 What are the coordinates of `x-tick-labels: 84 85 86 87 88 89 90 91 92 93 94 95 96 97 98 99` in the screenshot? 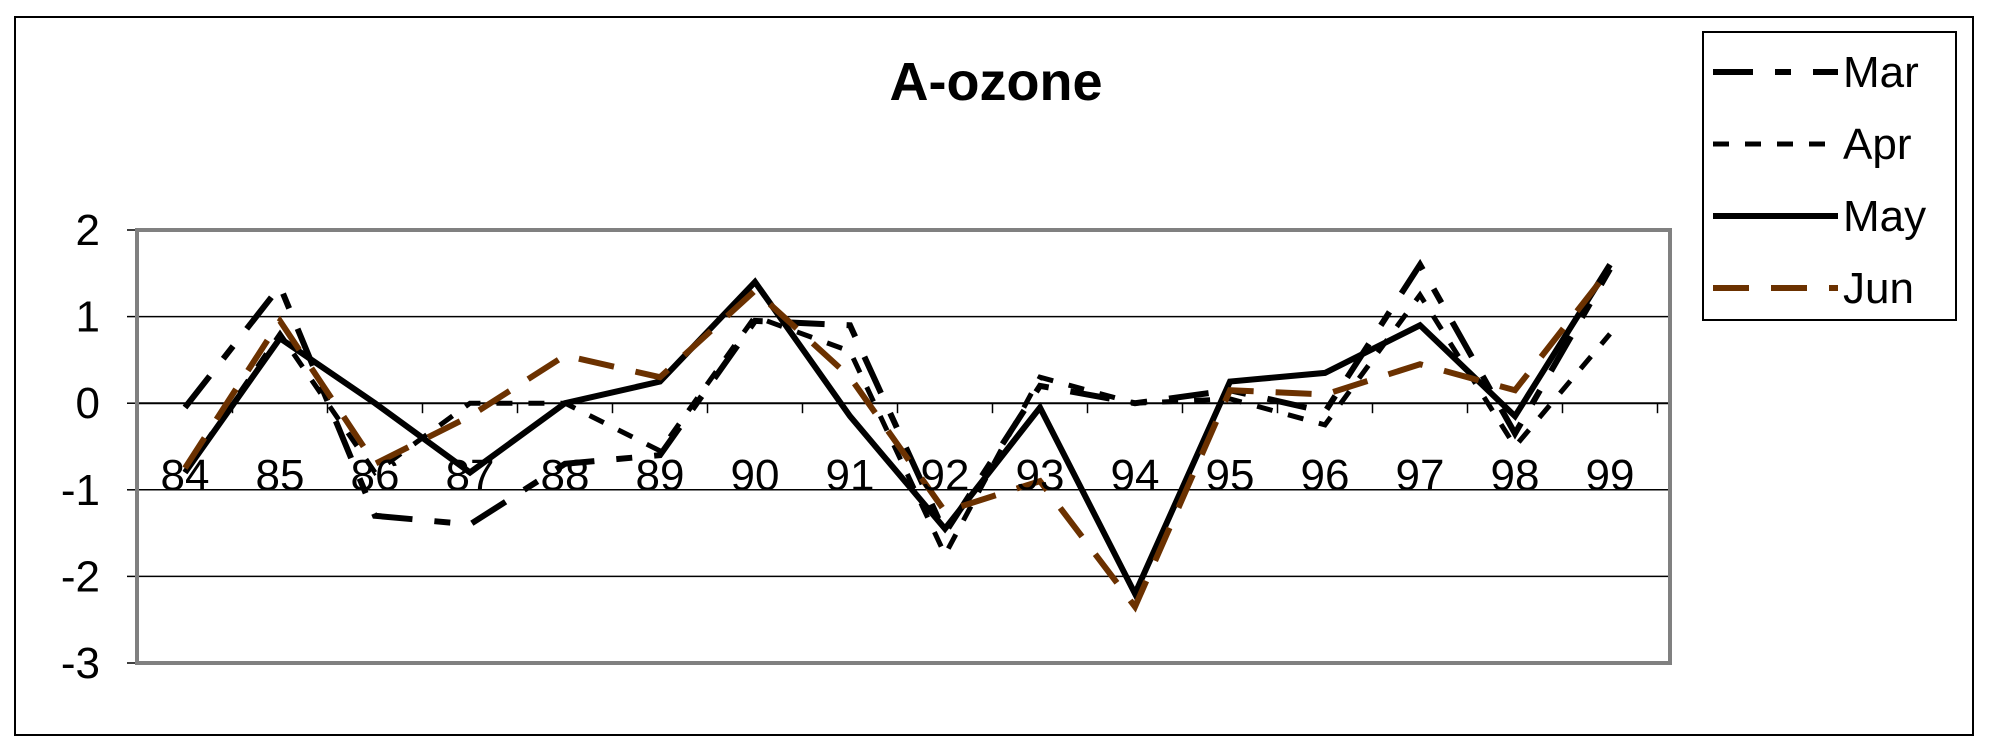 It's located at (898, 475).